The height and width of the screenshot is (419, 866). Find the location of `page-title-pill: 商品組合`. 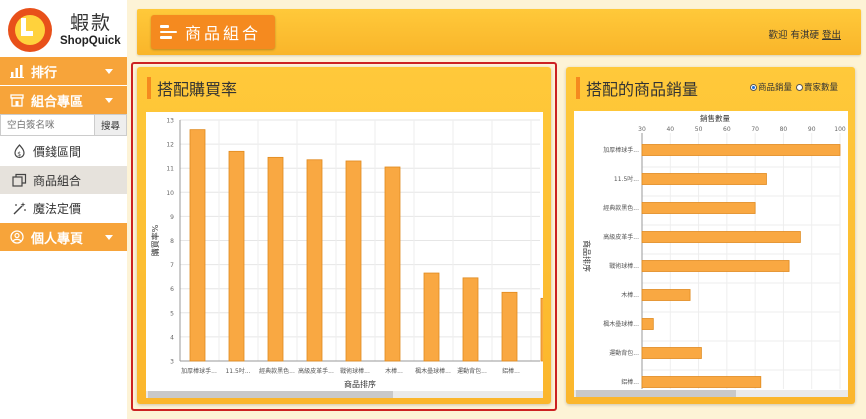

page-title-pill: 商品組合 is located at coordinates (213, 32).